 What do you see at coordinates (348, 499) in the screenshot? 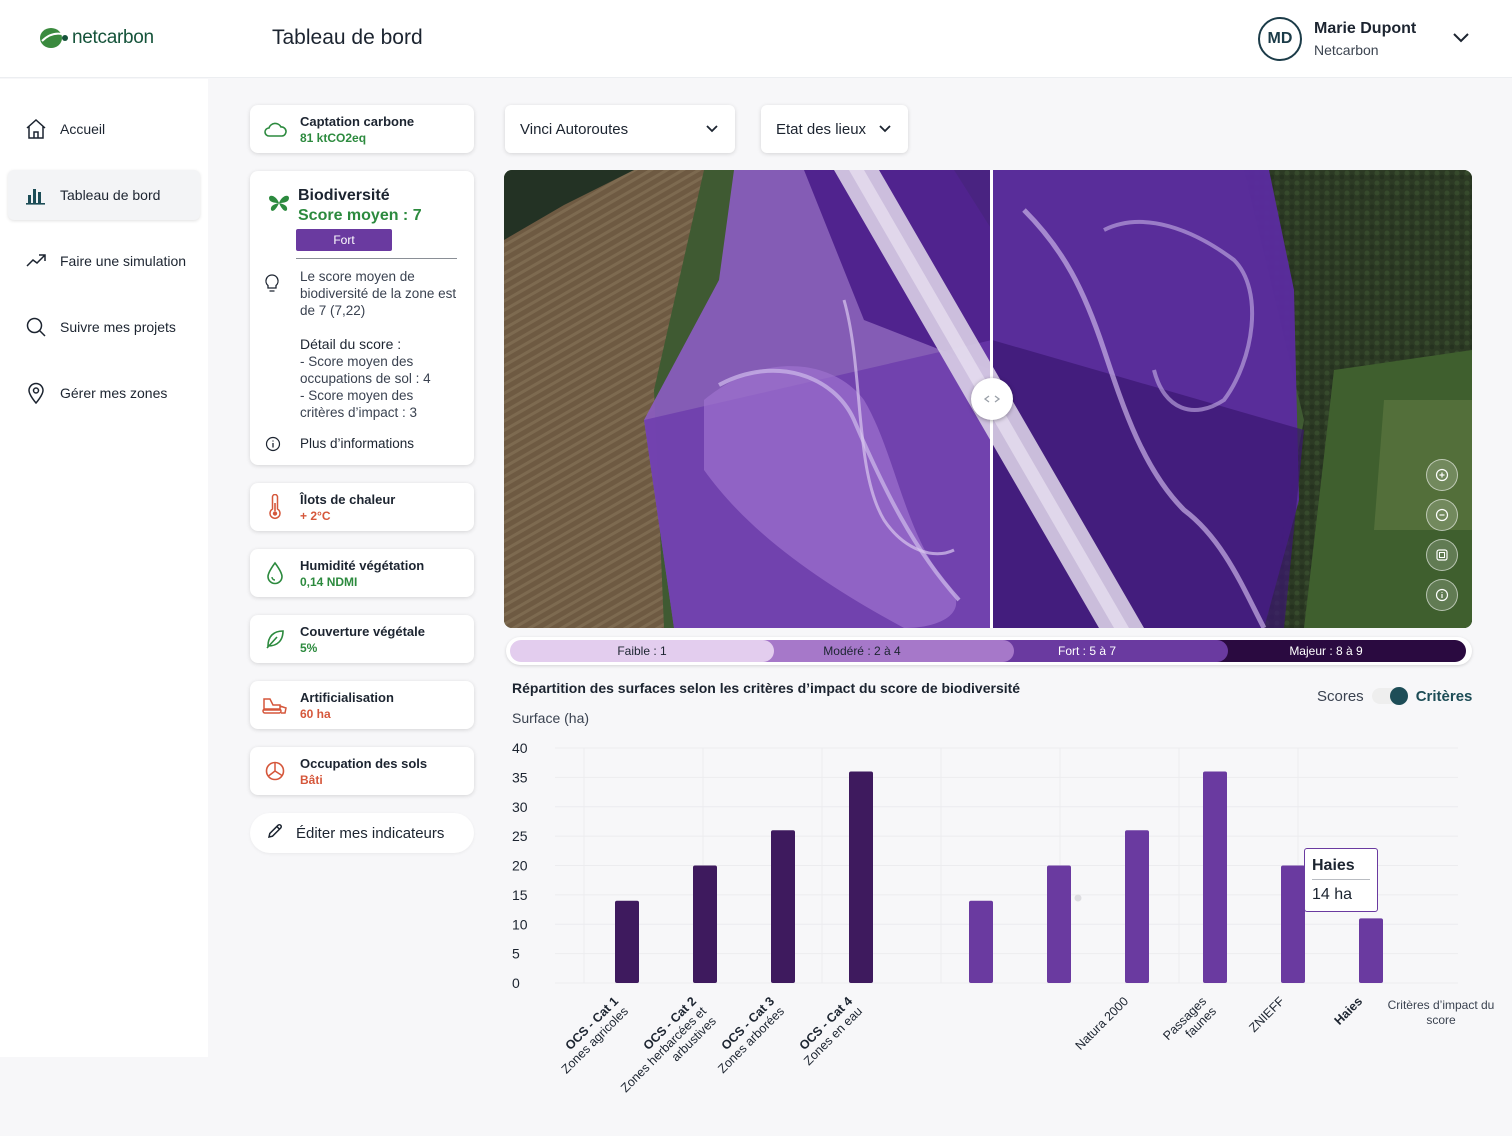
I see `indicator-title: Îlots de chaleur` at bounding box center [348, 499].